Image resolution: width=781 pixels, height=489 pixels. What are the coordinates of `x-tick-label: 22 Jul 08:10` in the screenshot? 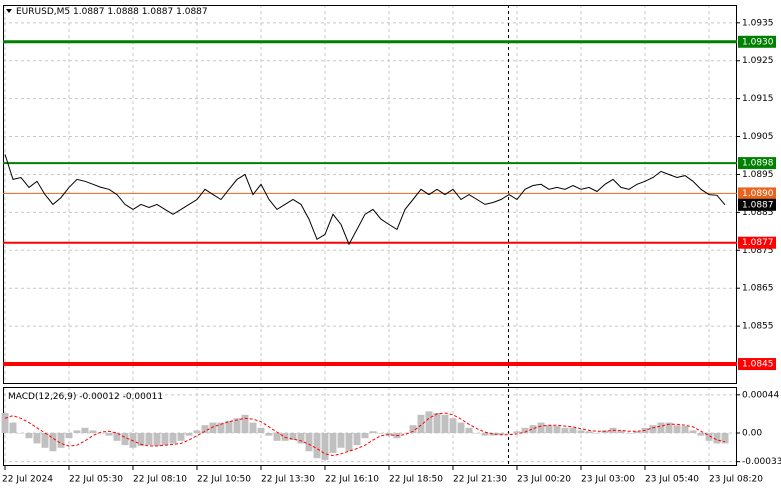 It's located at (160, 480).